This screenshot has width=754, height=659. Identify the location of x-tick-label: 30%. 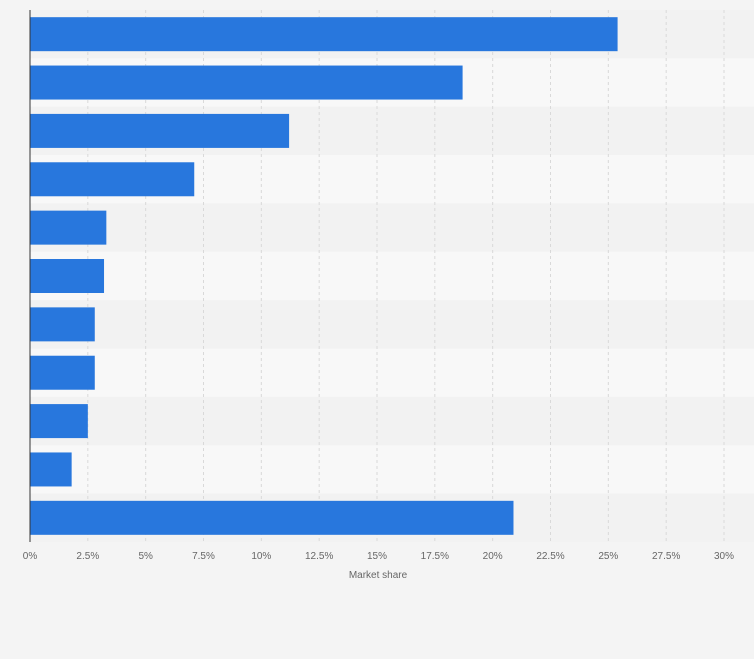
(724, 556).